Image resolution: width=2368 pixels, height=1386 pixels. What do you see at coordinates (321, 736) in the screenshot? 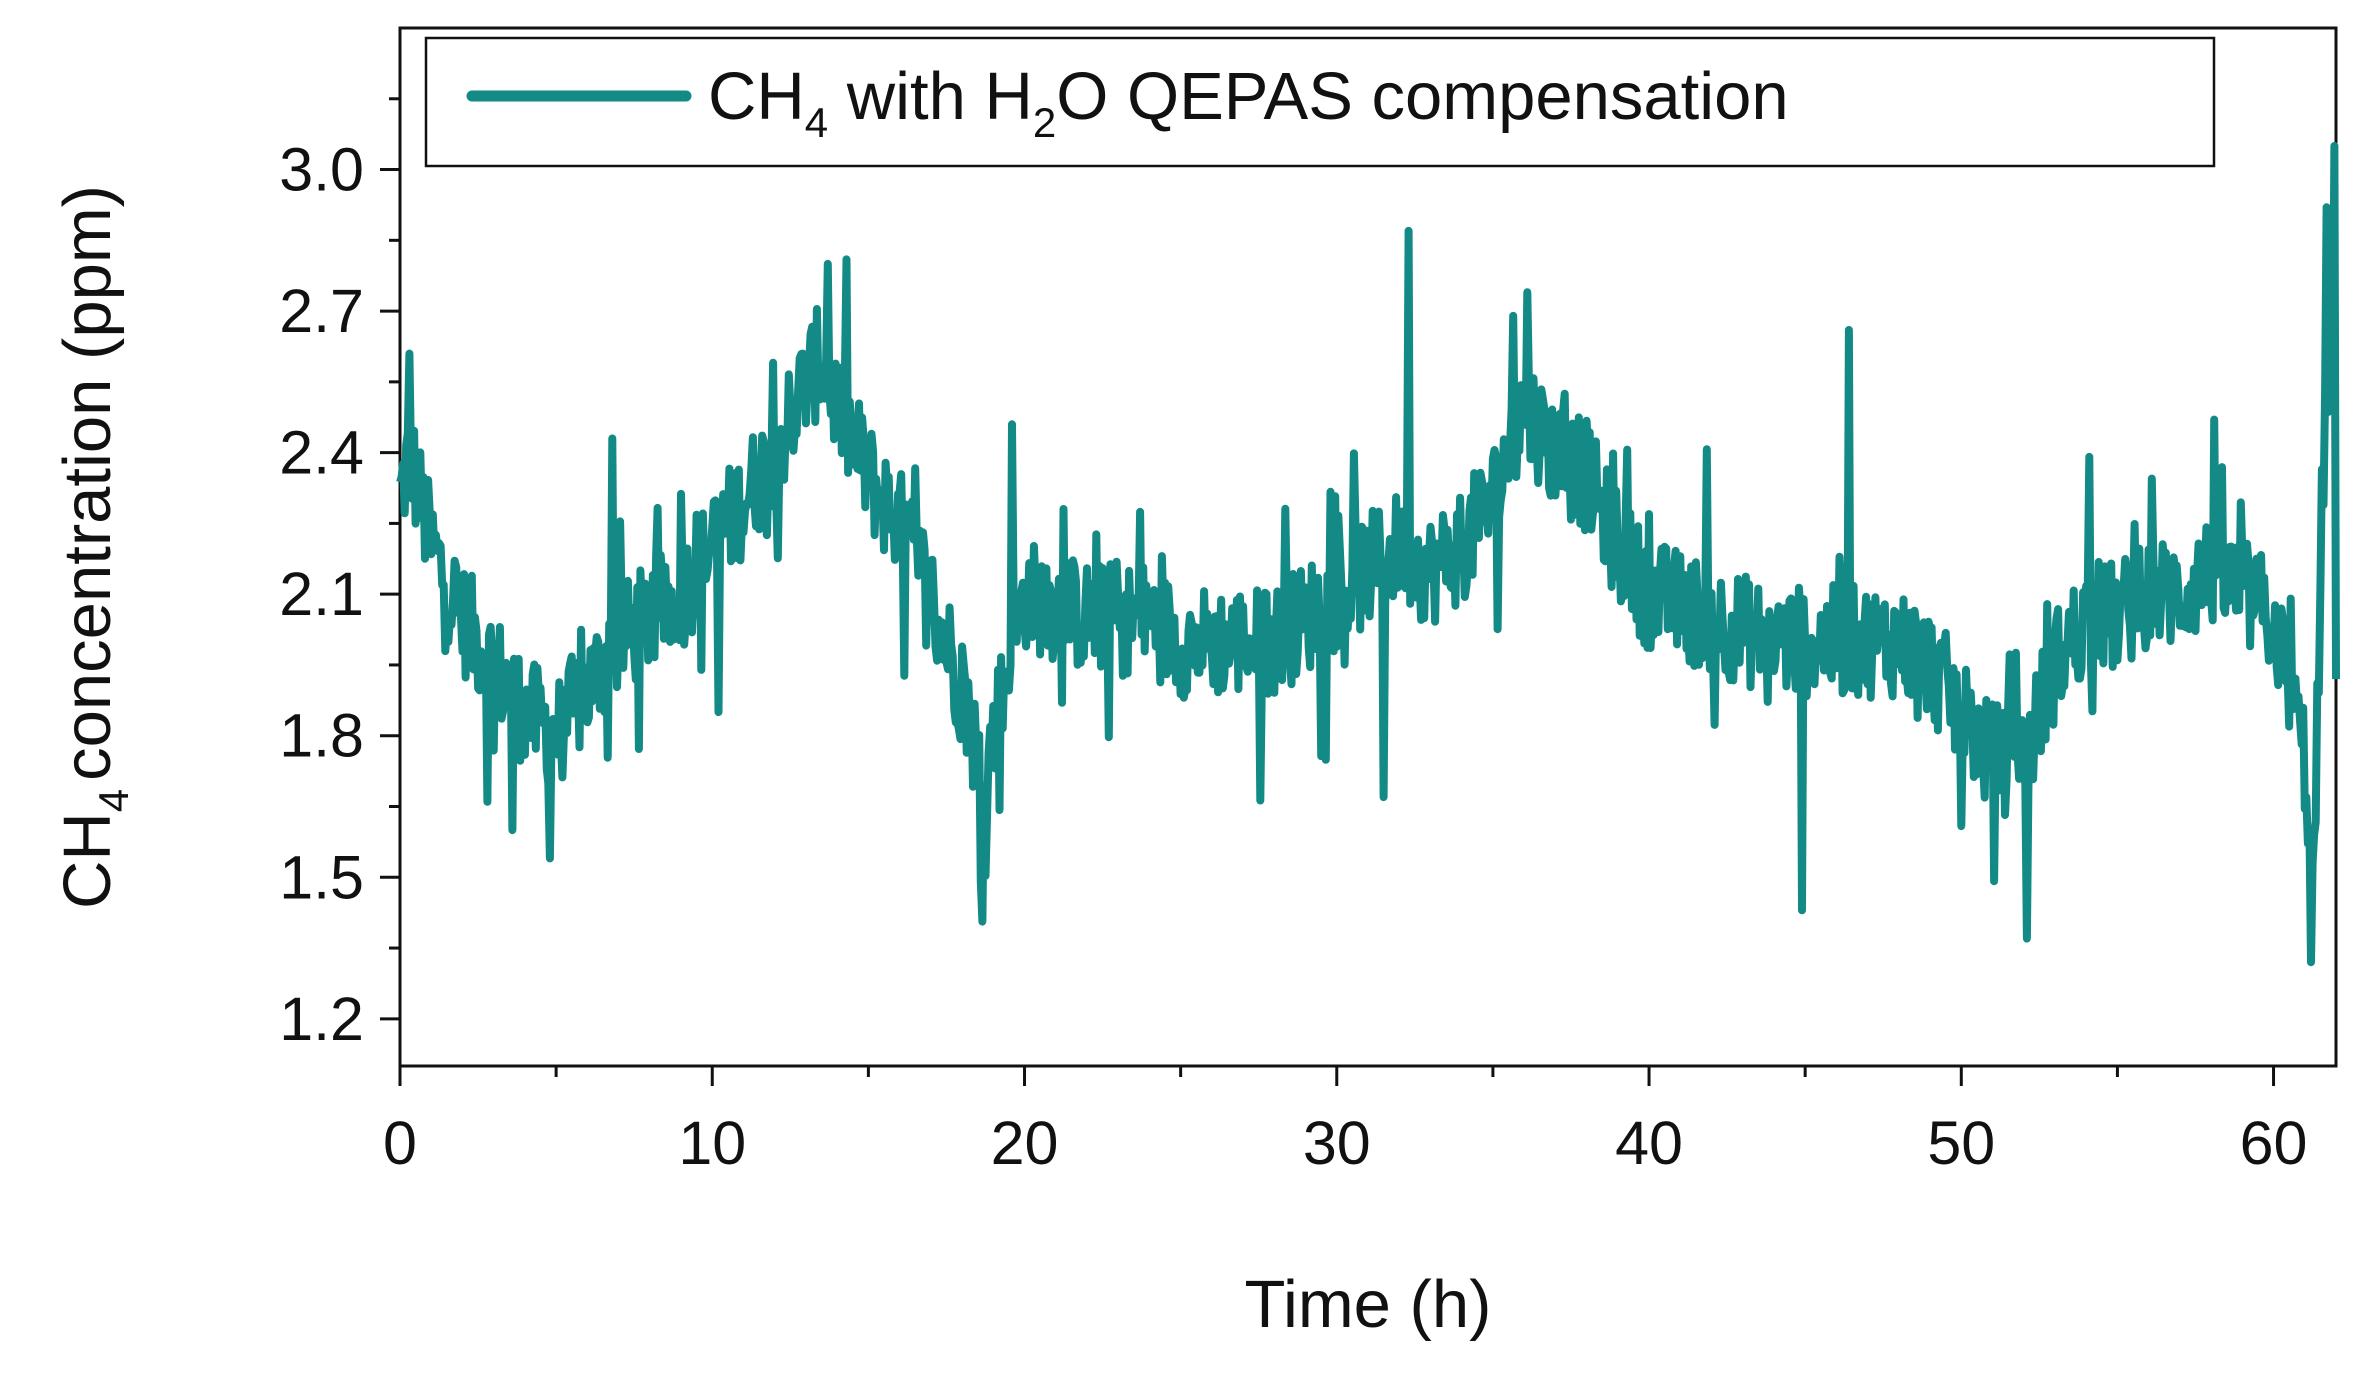
I see `y-tick-label: 1.8` at bounding box center [321, 736].